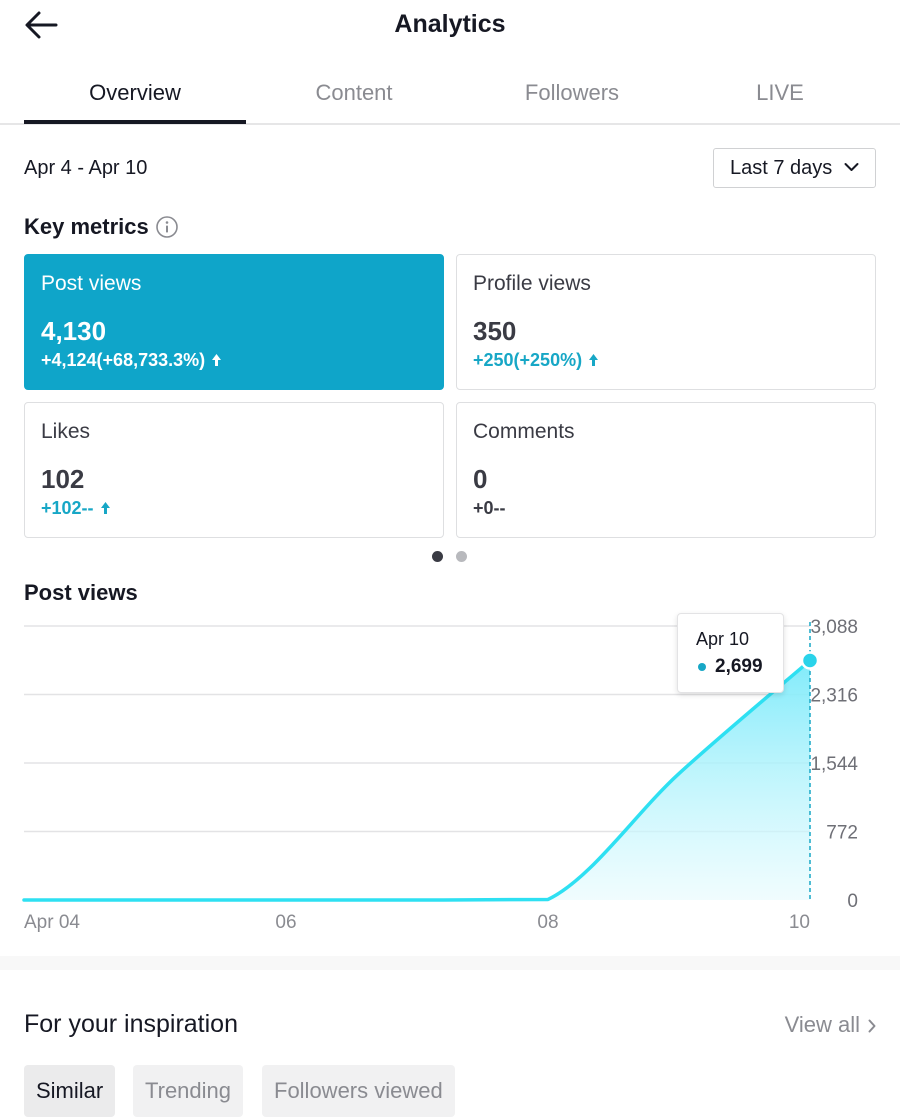 This screenshot has width=900, height=1117. I want to click on arrow-left-icon, so click(41, 25).